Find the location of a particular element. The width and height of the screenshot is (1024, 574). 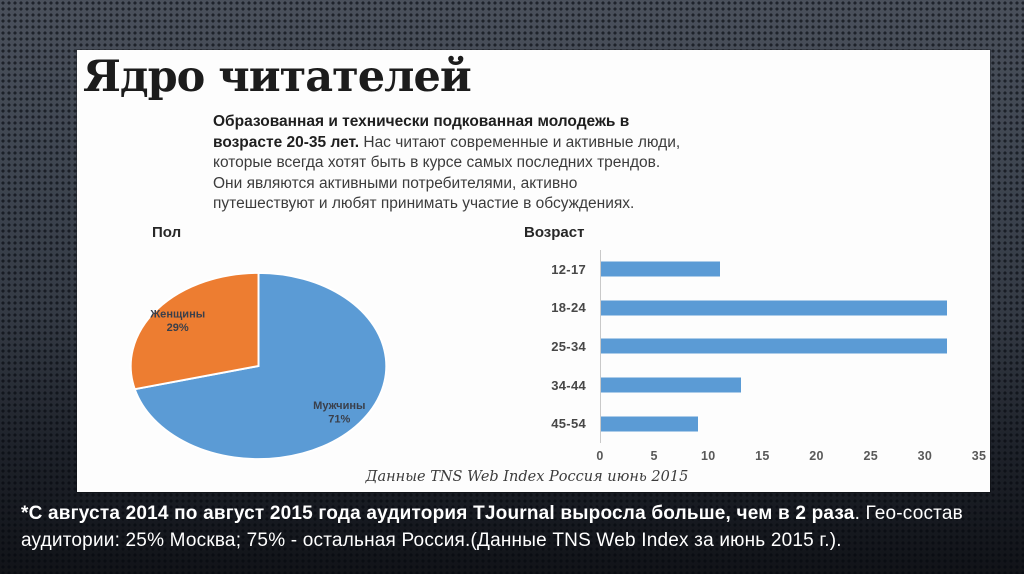

x-axis-tick-25: 25 is located at coordinates (870, 455).